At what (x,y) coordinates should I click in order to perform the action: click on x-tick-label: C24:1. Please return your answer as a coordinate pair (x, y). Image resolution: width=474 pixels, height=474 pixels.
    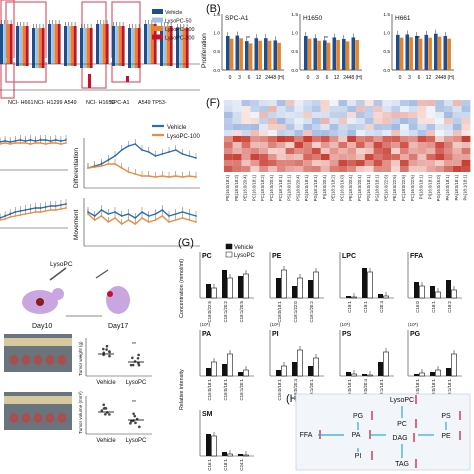
    Looking at the image, I should click on (241, 464).